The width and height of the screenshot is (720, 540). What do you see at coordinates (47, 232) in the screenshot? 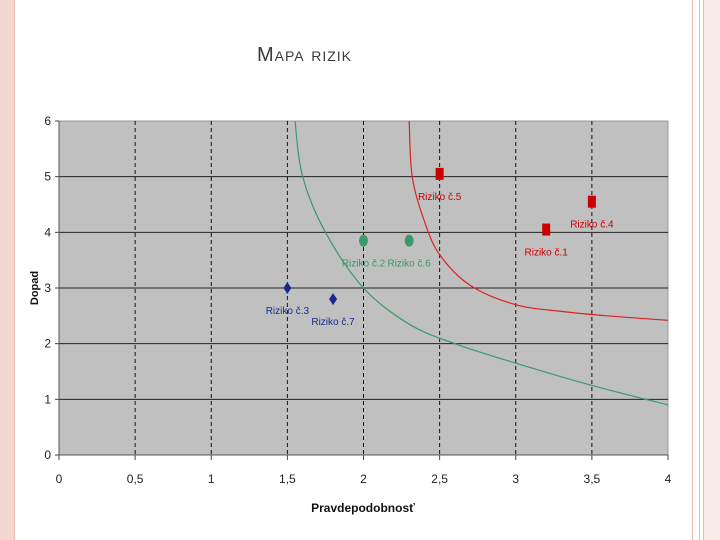
I see `y-tick-label: 4` at bounding box center [47, 232].